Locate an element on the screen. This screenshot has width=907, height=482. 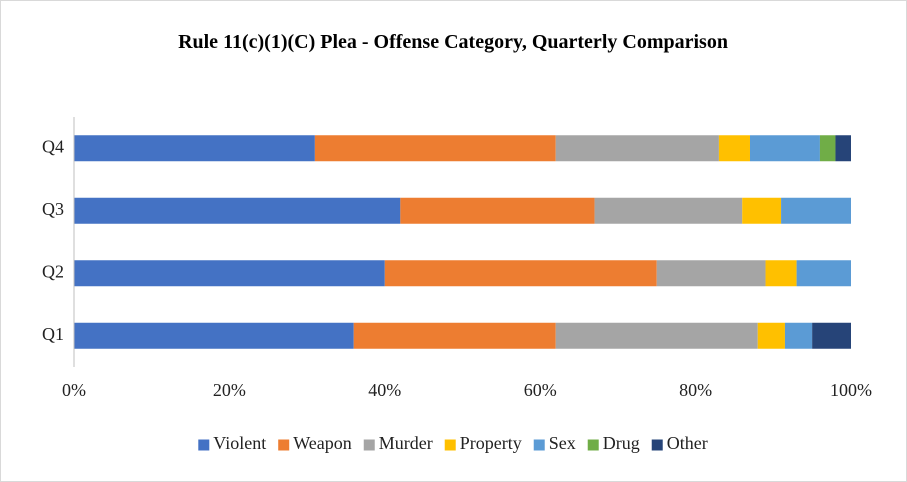
y-tick-label: Q3 is located at coordinates (53, 209).